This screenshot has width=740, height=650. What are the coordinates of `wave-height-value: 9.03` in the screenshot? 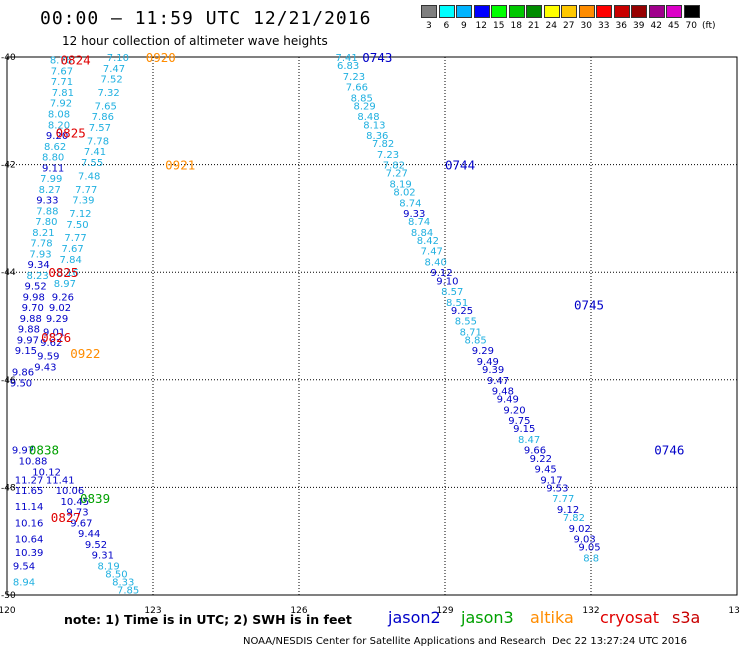 It's located at (584, 540).